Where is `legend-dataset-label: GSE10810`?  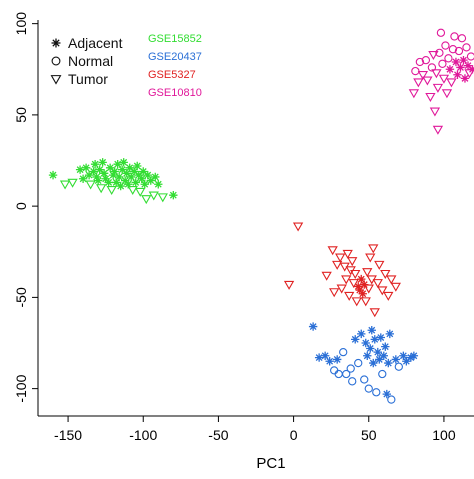 legend-dataset-label: GSE10810 is located at coordinates (175, 93).